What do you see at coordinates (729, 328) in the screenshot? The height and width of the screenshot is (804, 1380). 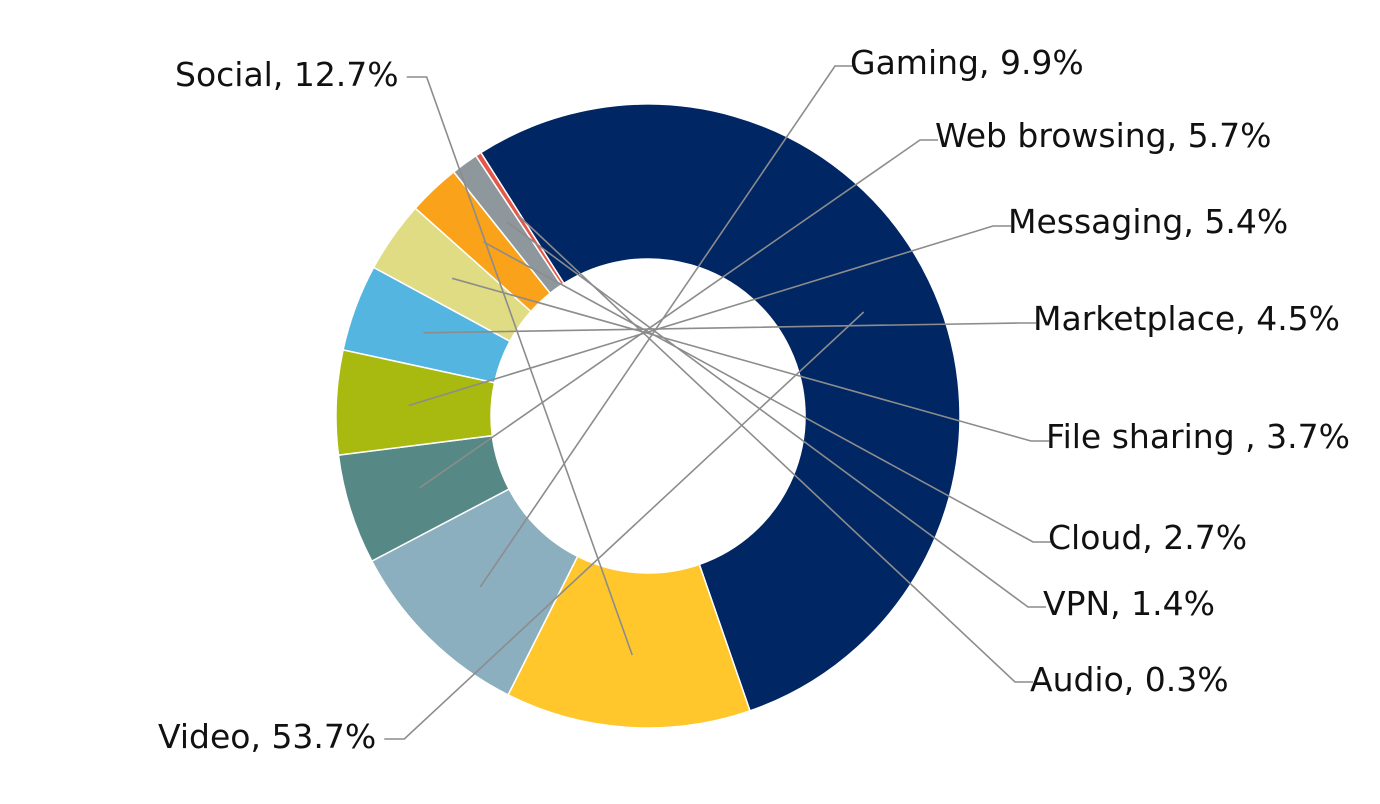 I see `leader-line-marketplace` at bounding box center [729, 328].